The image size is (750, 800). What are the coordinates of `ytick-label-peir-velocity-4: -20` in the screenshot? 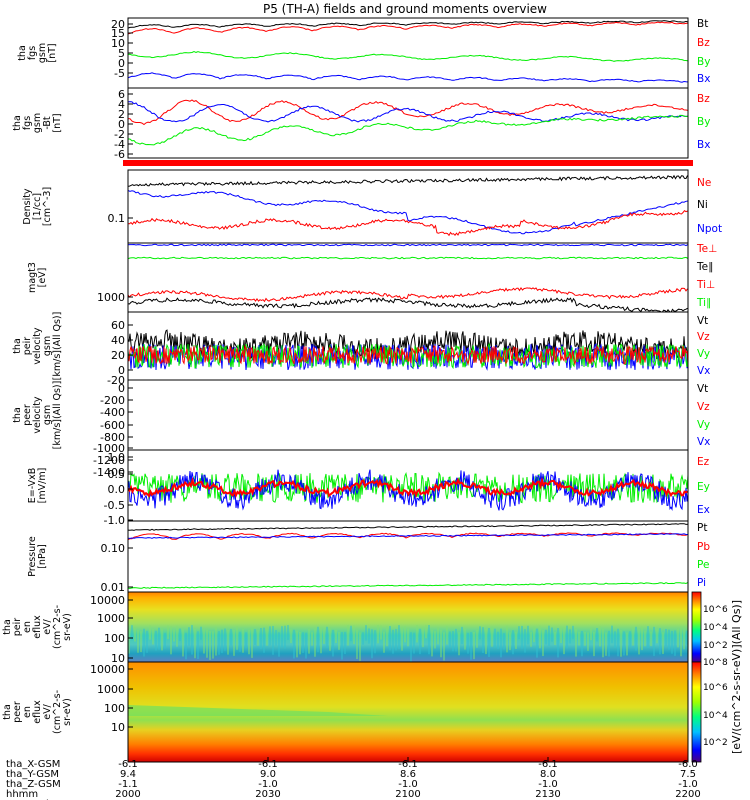 It's located at (116, 380).